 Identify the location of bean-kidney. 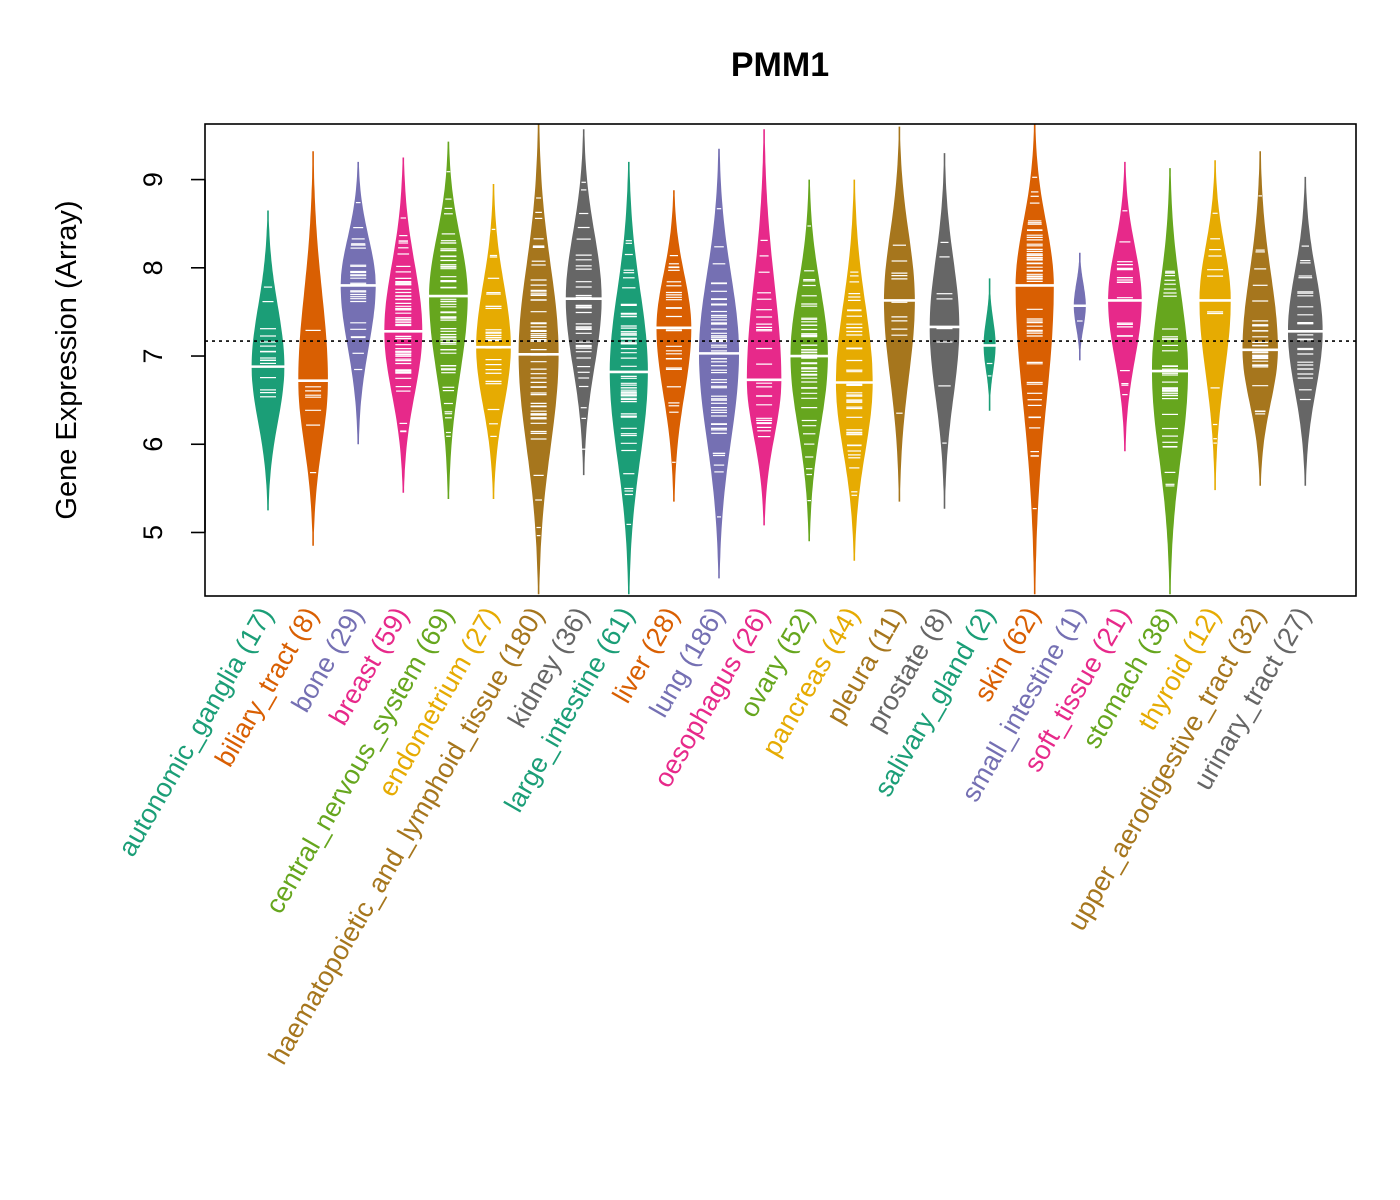
(583, 302).